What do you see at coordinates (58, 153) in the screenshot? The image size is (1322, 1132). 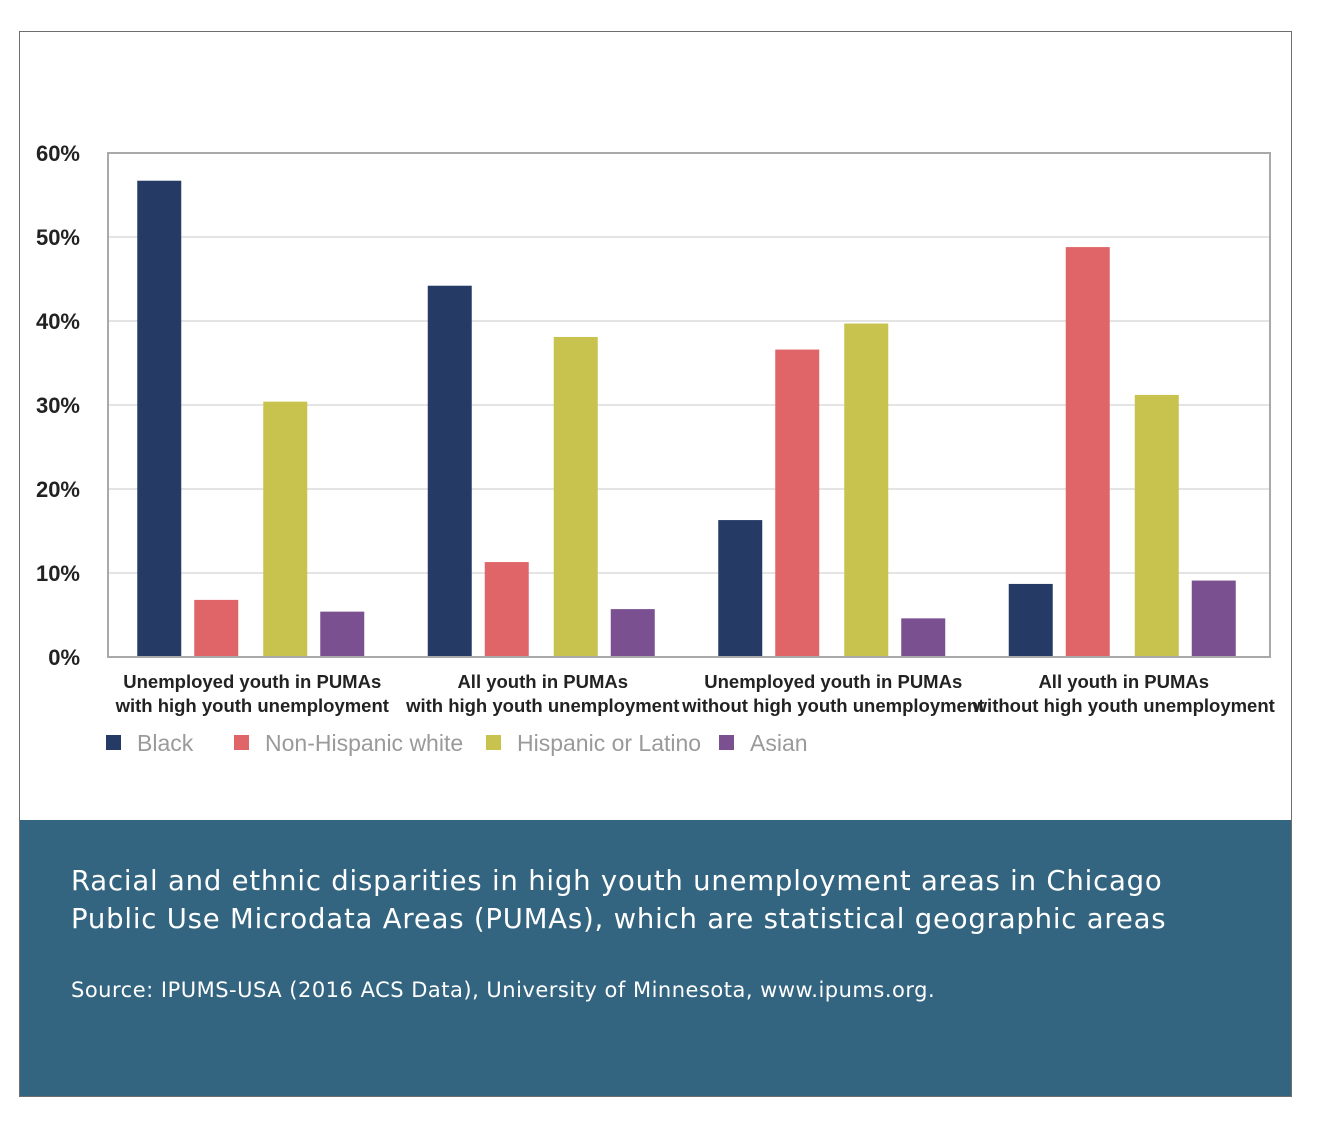 I see `y-tick-label: 60%` at bounding box center [58, 153].